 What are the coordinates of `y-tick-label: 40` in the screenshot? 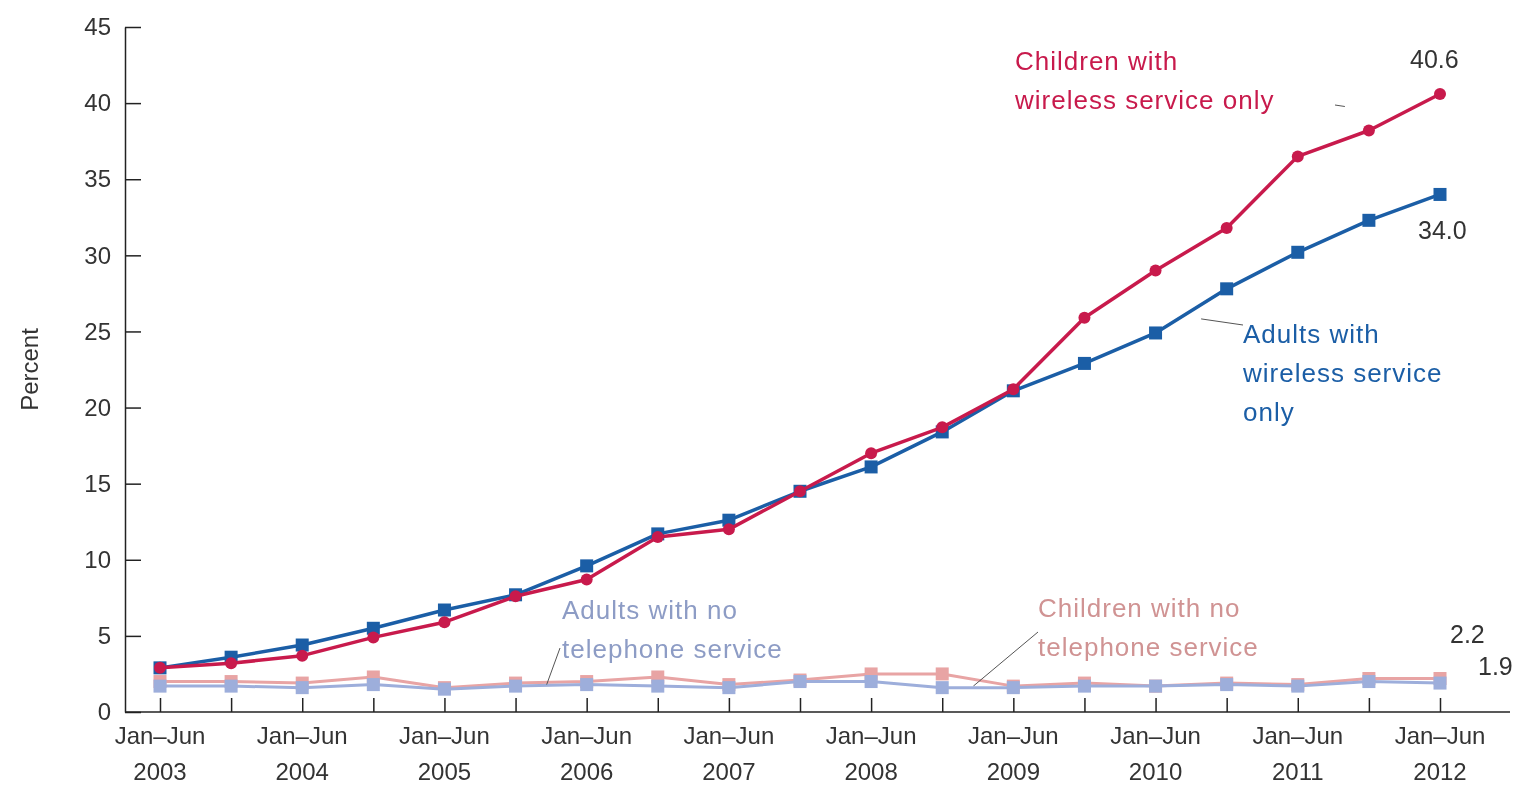 It's located at (97, 103).